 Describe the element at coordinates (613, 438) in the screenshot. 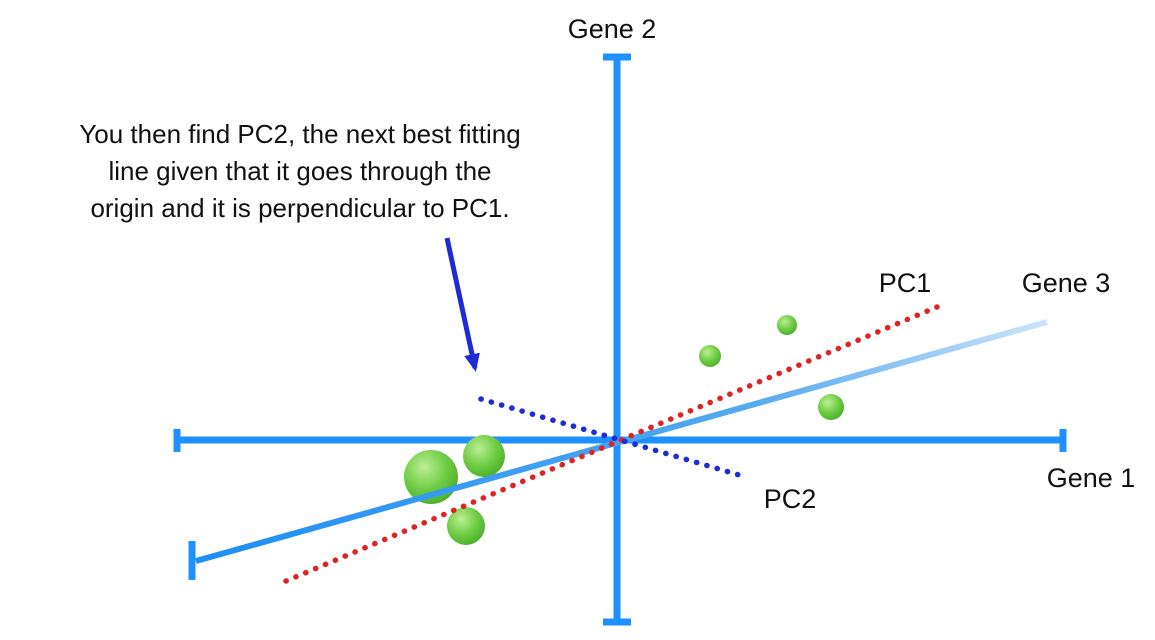

I see `pc2-dotted-line` at that location.